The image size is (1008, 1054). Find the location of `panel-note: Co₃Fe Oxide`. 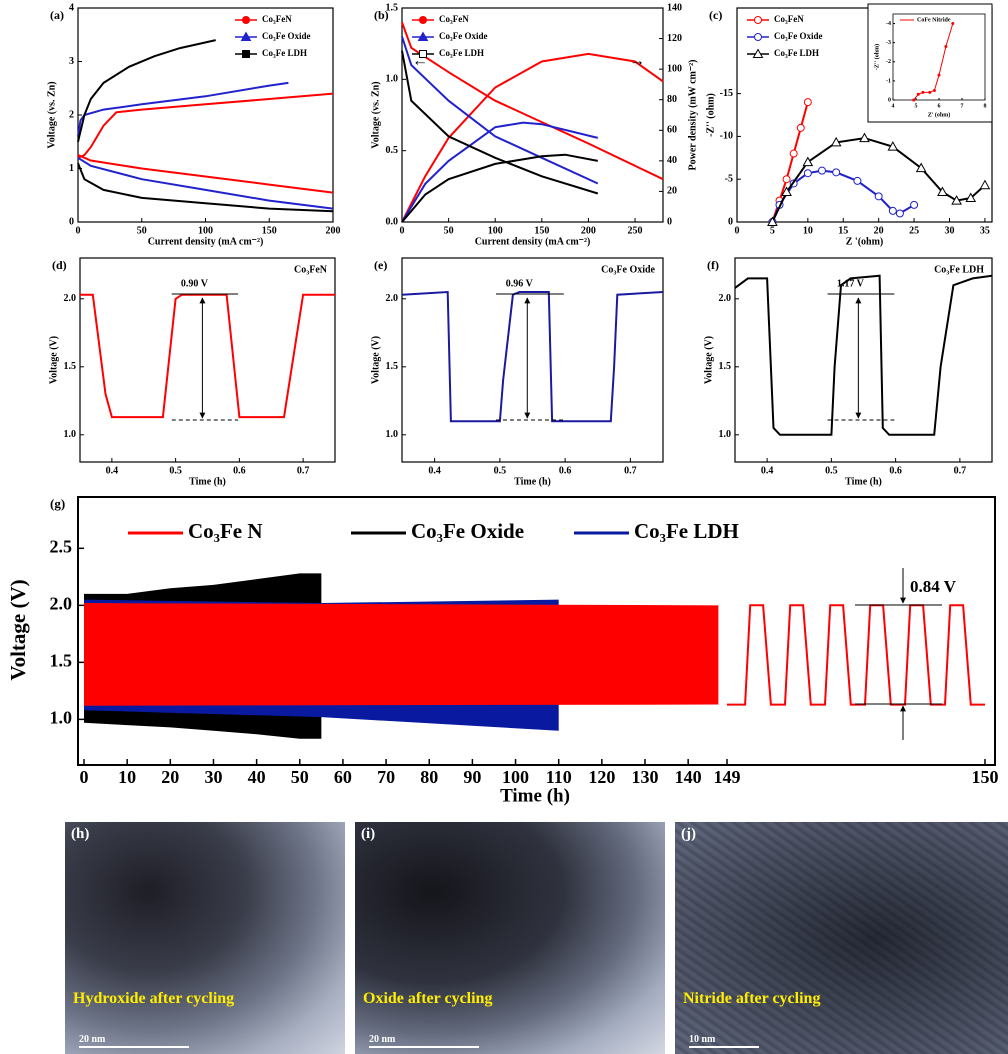

panel-note: Co₃Fe Oxide is located at coordinates (628, 269).